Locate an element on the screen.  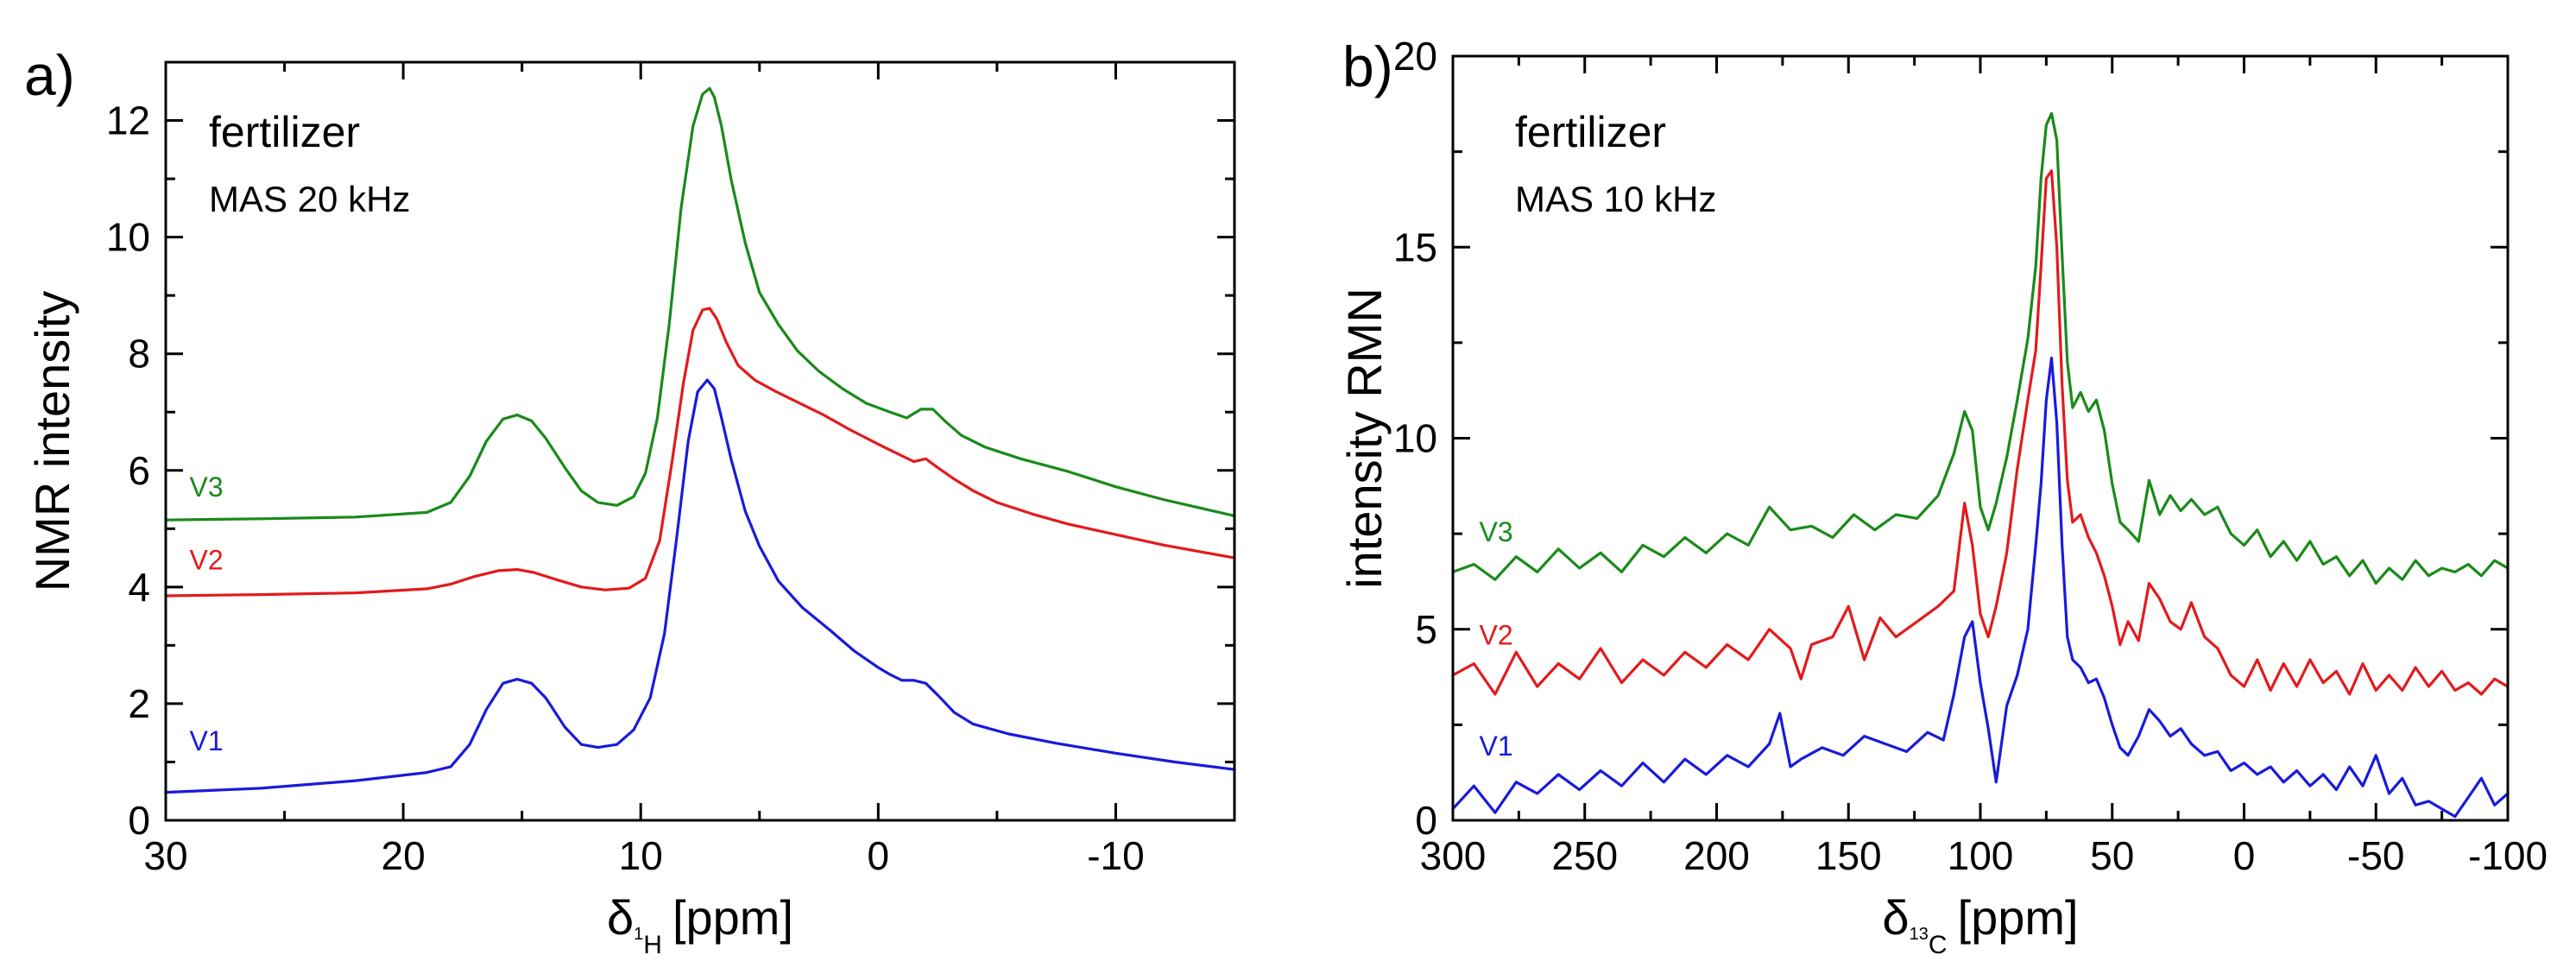
x-axis-nucleus: H is located at coordinates (652, 945).